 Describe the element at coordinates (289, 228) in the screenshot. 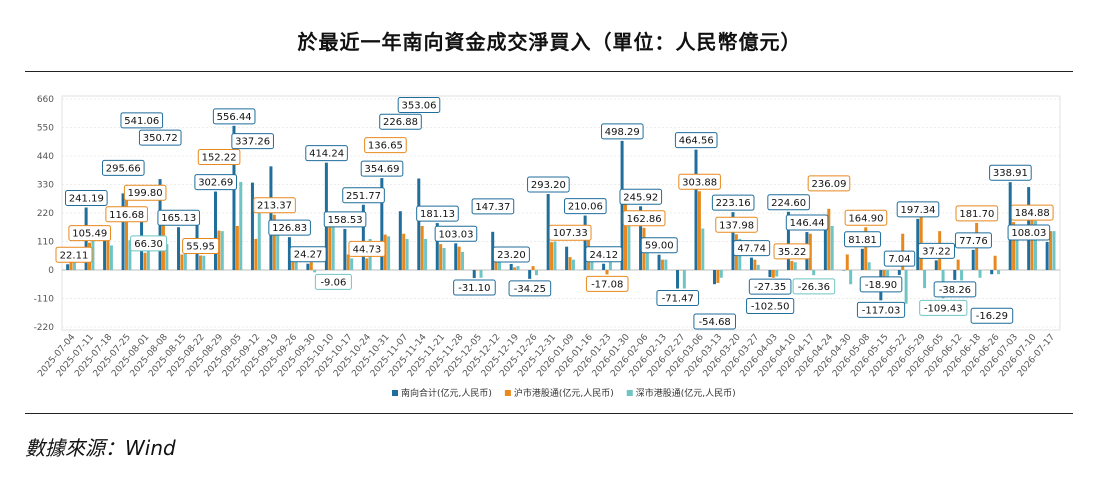

I see `data-label: 126.83` at that location.